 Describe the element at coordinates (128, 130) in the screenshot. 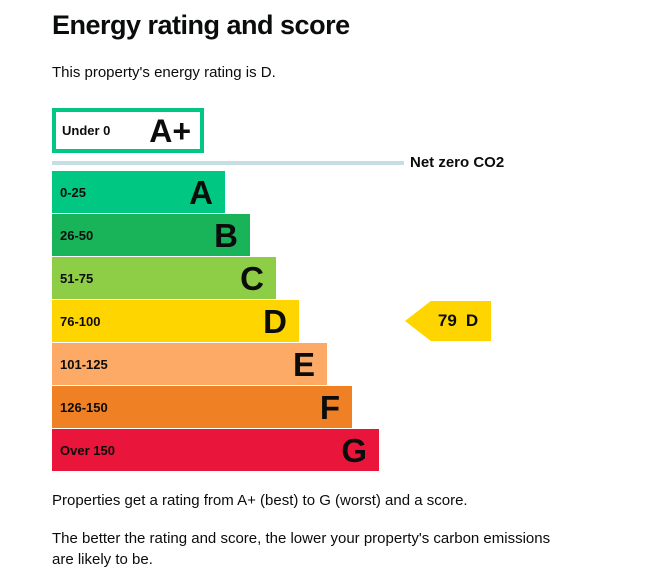

I see `band-row-a-plus: Under 0 A+` at that location.